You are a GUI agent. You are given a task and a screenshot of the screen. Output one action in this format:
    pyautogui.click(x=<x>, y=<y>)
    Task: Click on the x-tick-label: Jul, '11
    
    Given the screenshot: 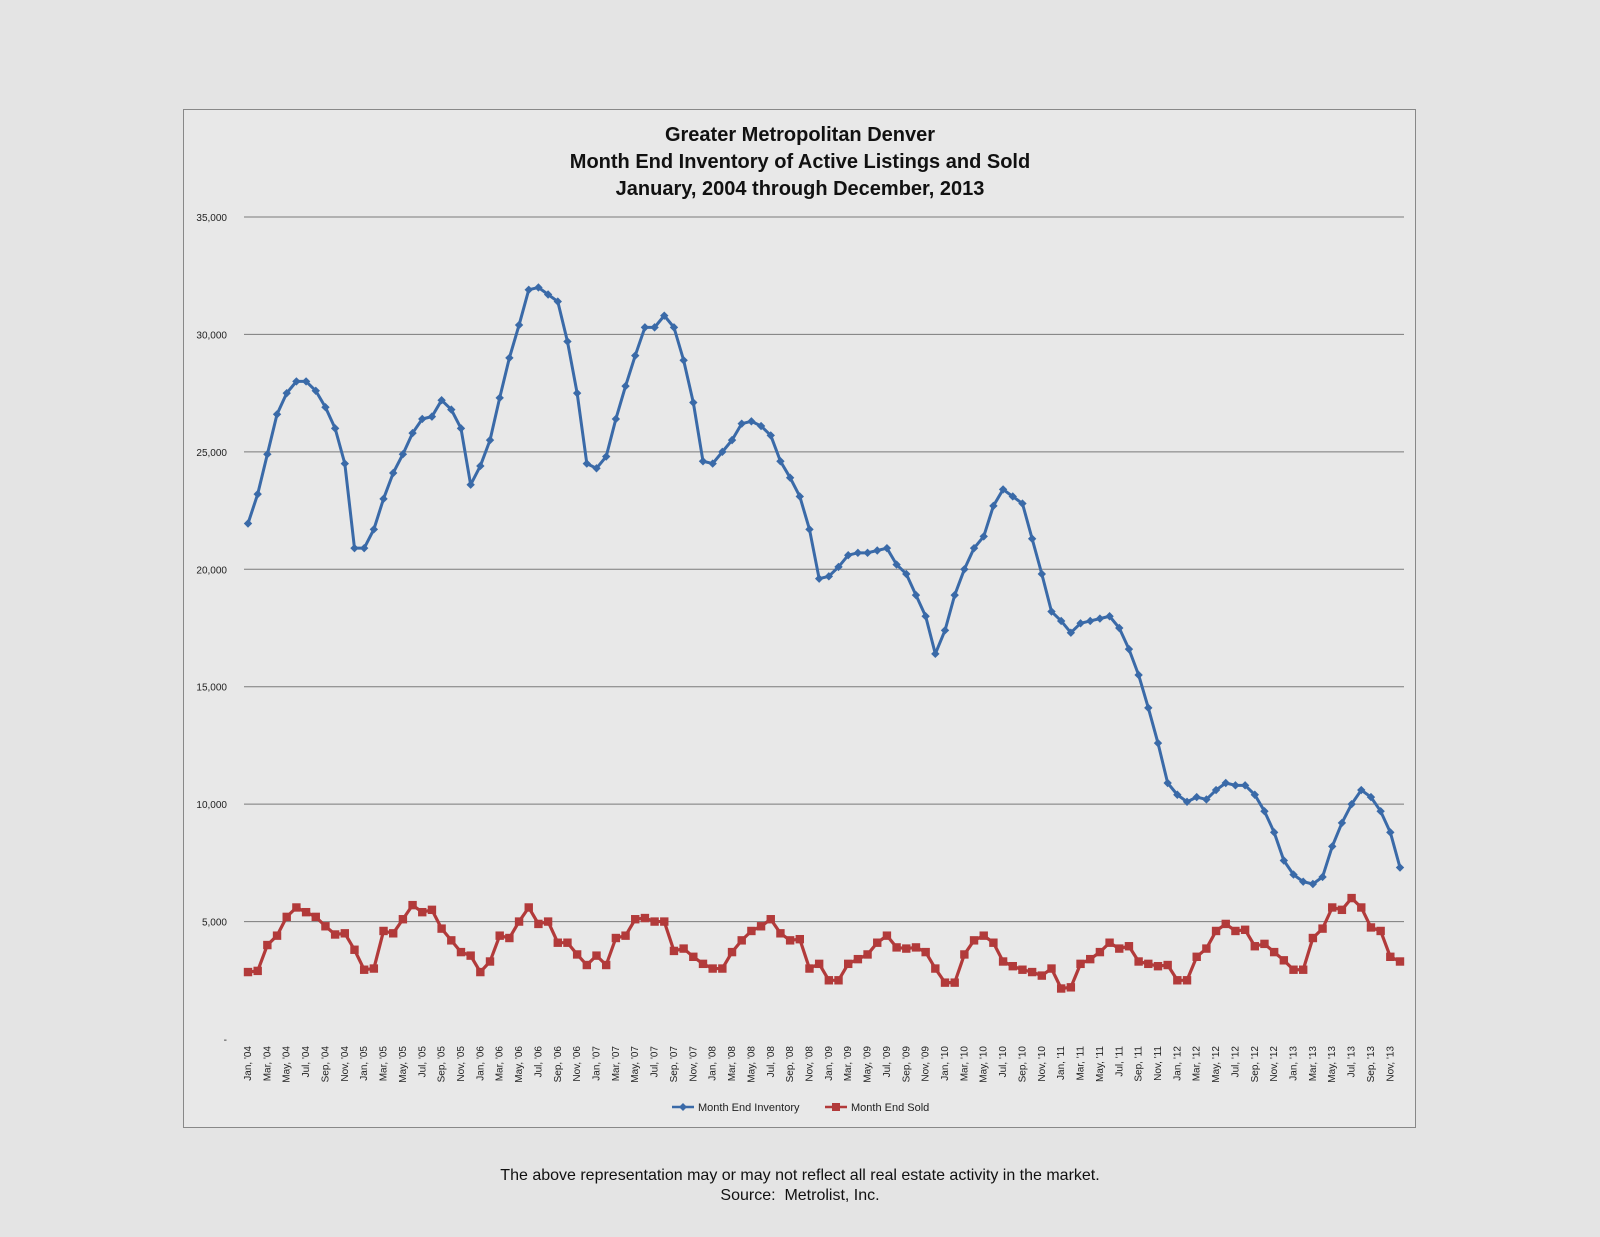 What is the action you would take?
    pyautogui.click(x=1119, y=1061)
    